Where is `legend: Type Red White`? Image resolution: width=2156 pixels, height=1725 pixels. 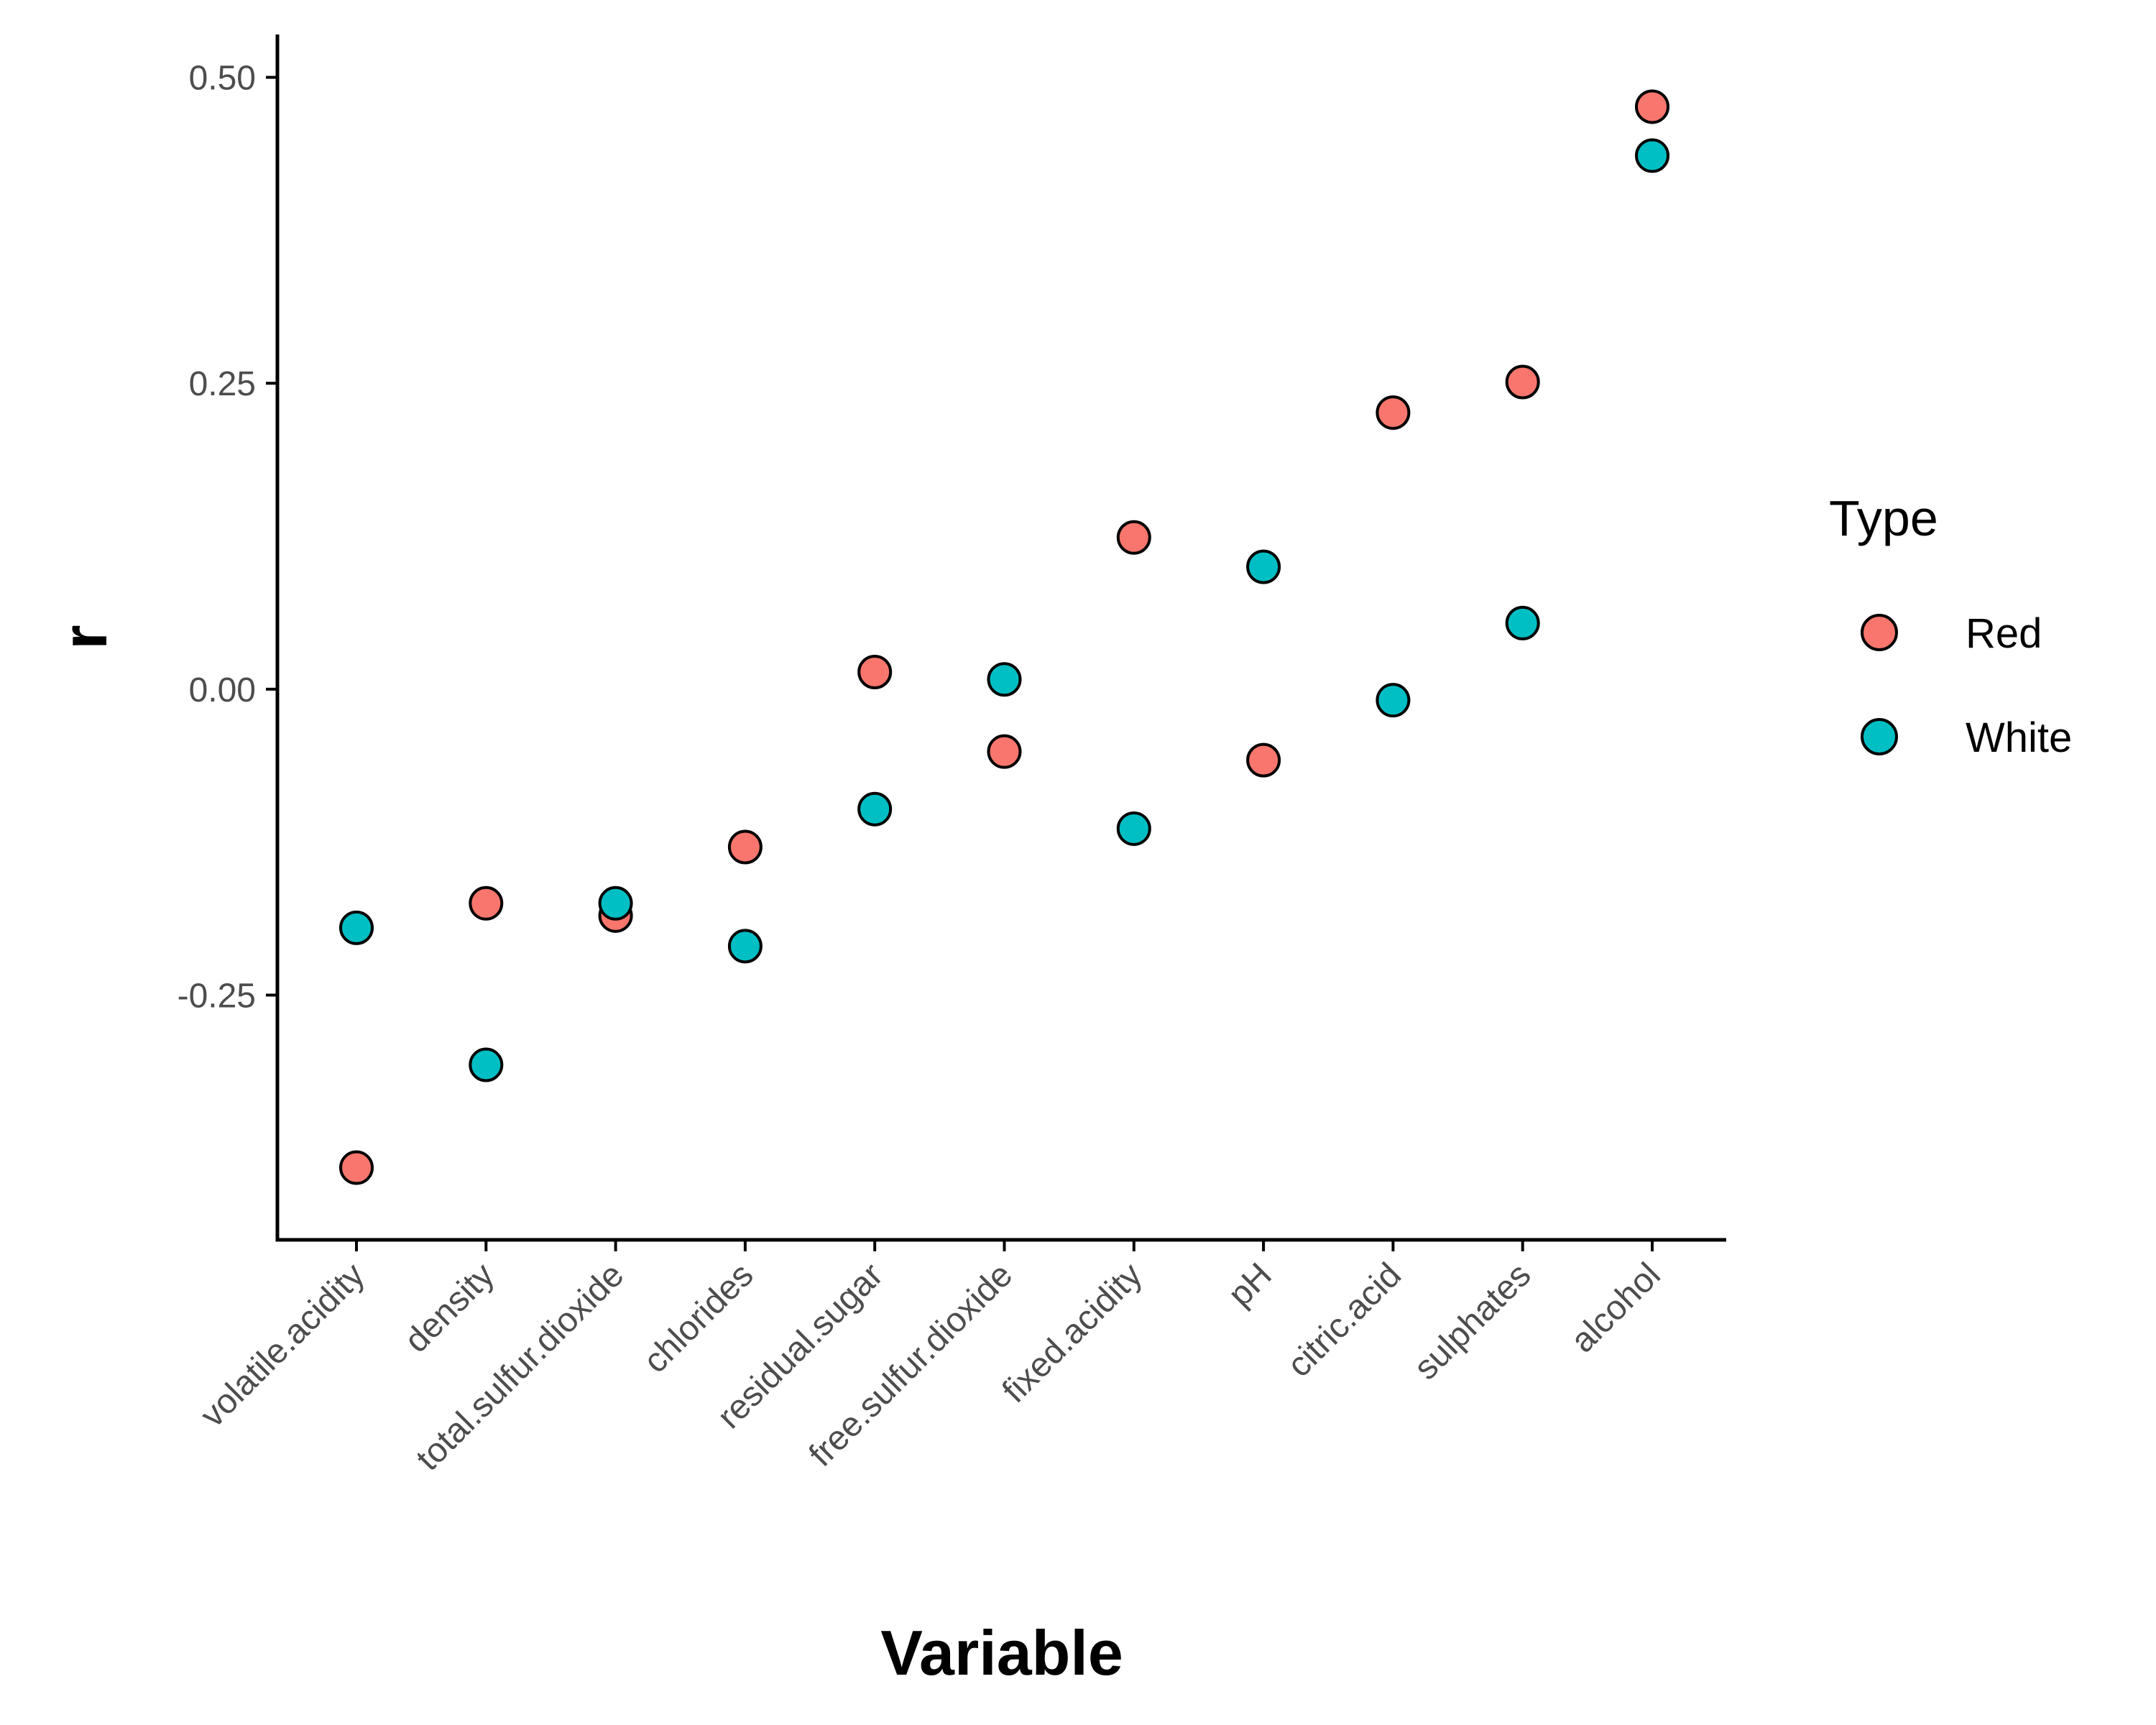
legend: Type Red White is located at coordinates (1951, 625).